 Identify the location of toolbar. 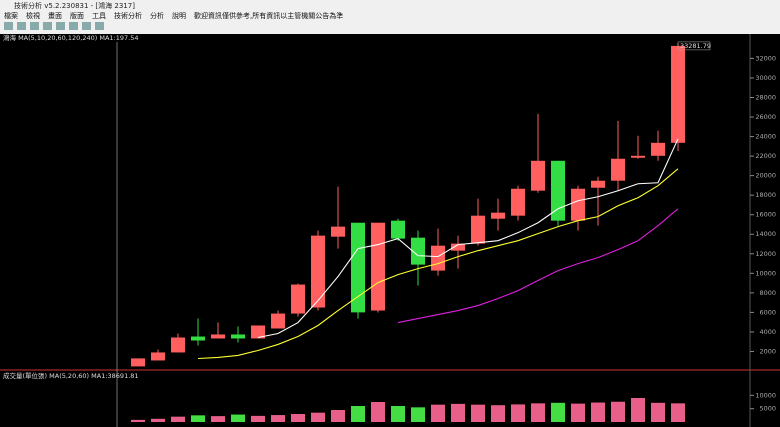
(54, 26).